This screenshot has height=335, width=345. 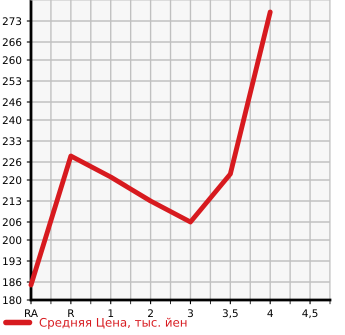 I want to click on x-tick-label: R, so click(x=71, y=313).